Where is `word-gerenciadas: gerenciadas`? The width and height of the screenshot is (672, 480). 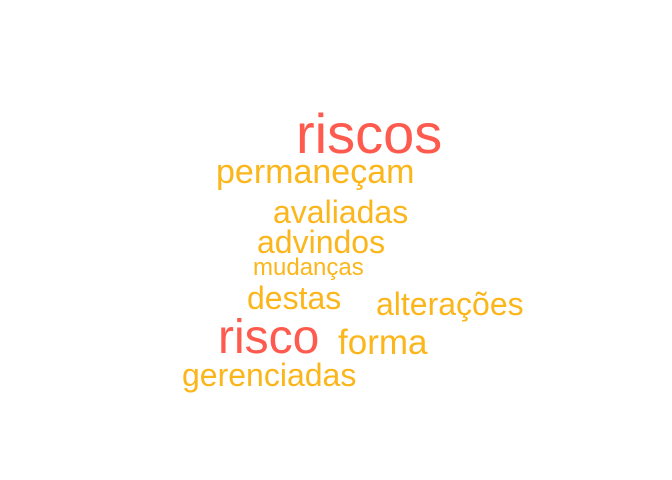
word-gerenciadas: gerenciadas is located at coordinates (269, 375).